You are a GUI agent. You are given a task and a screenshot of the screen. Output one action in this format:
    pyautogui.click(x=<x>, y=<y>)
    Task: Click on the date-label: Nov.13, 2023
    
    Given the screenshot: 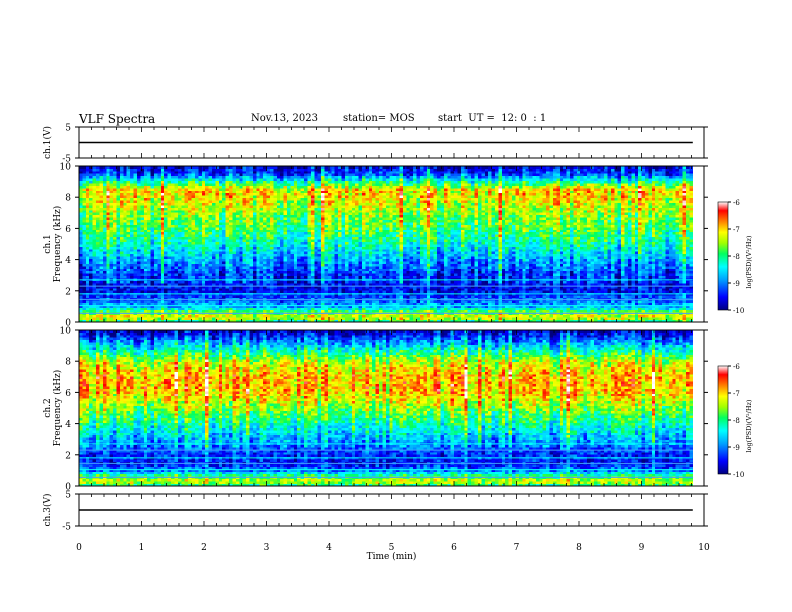 What is the action you would take?
    pyautogui.click(x=284, y=118)
    